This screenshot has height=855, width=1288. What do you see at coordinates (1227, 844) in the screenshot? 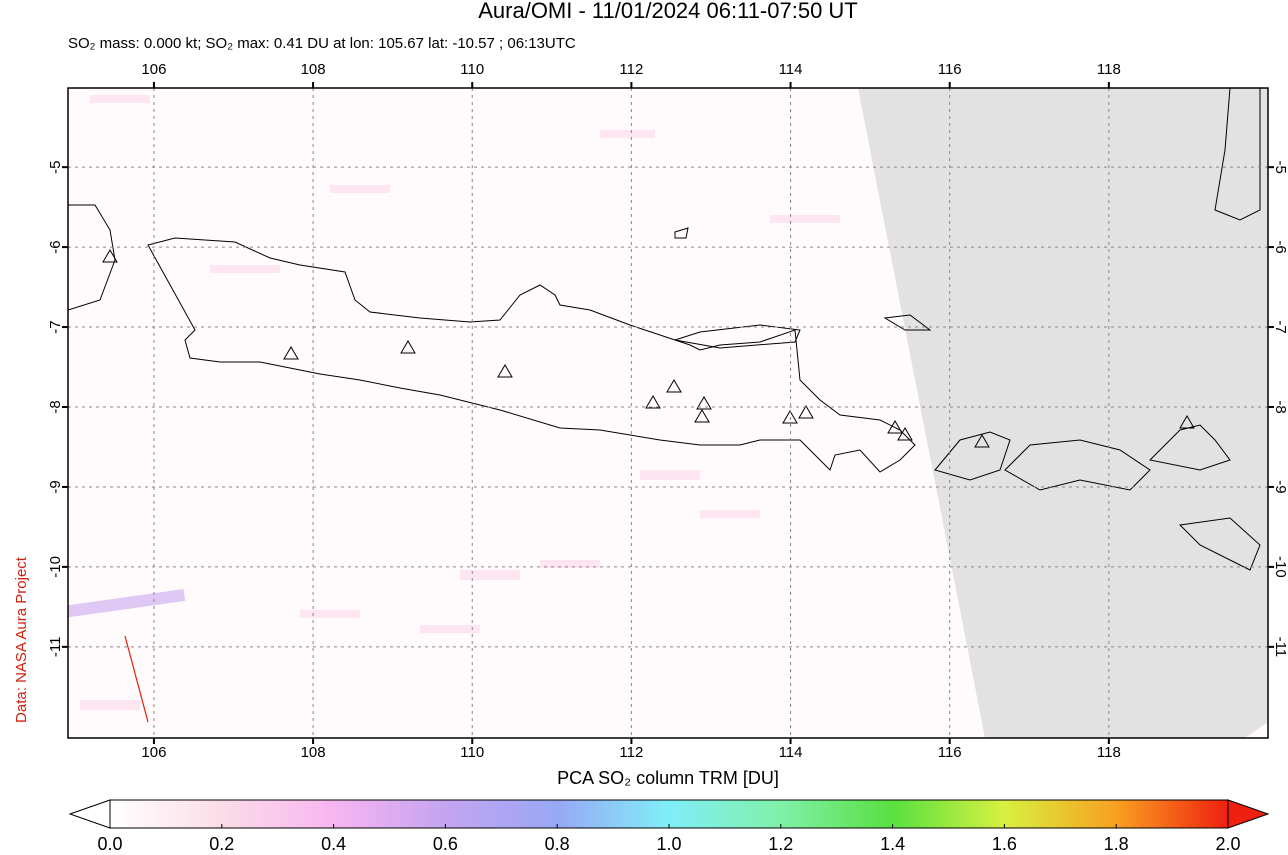
I see `colorbar-tick-label: 2.0` at bounding box center [1227, 844].